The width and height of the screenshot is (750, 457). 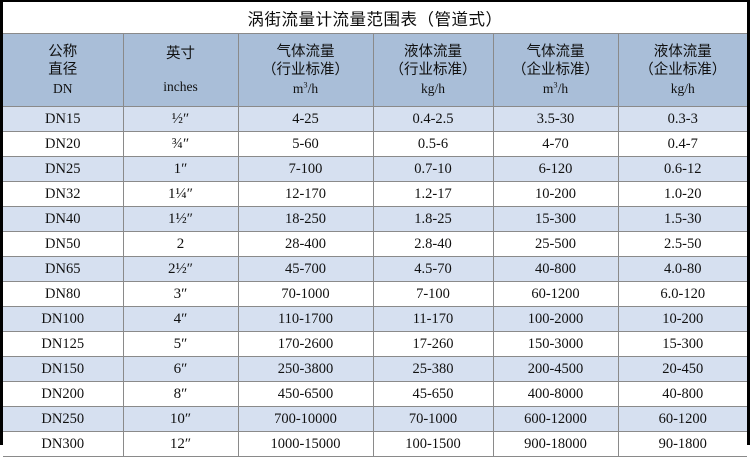 What do you see at coordinates (375, 419) in the screenshot?
I see `table-row: DN250 10″ 700-10000 70-1000 600-12000 60-1200` at bounding box center [375, 419].